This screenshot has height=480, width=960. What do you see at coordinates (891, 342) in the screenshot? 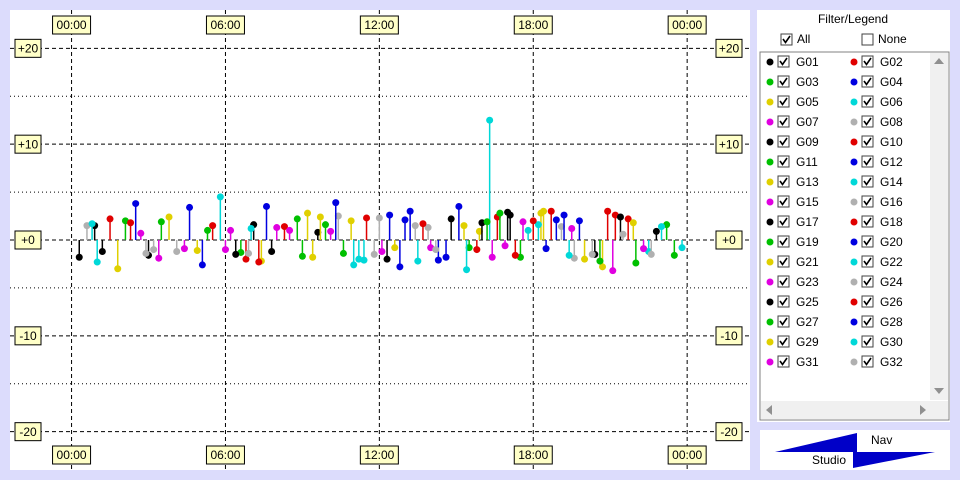
I see `legend-label: G30` at bounding box center [891, 342].